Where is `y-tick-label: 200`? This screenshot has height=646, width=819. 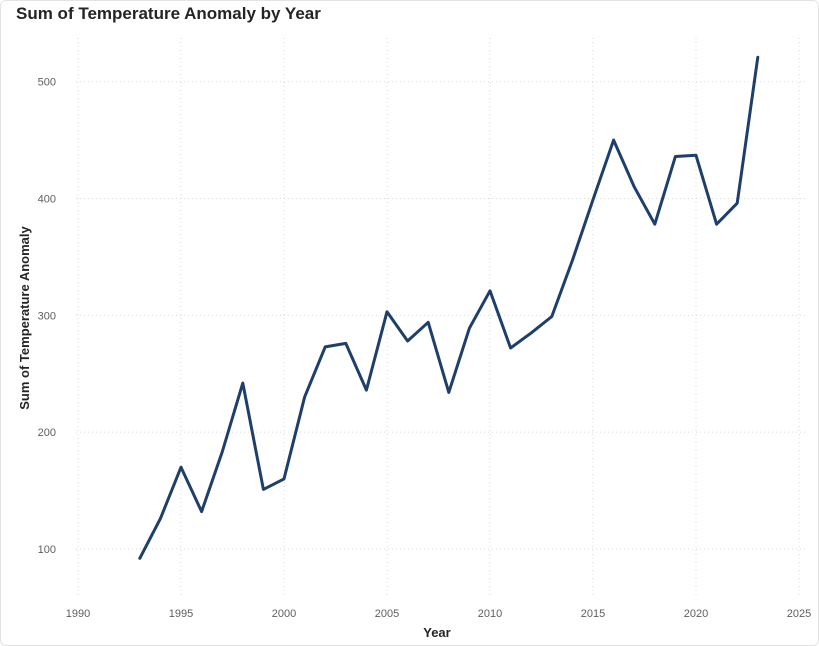
y-tick-label: 200 is located at coordinates (47, 433).